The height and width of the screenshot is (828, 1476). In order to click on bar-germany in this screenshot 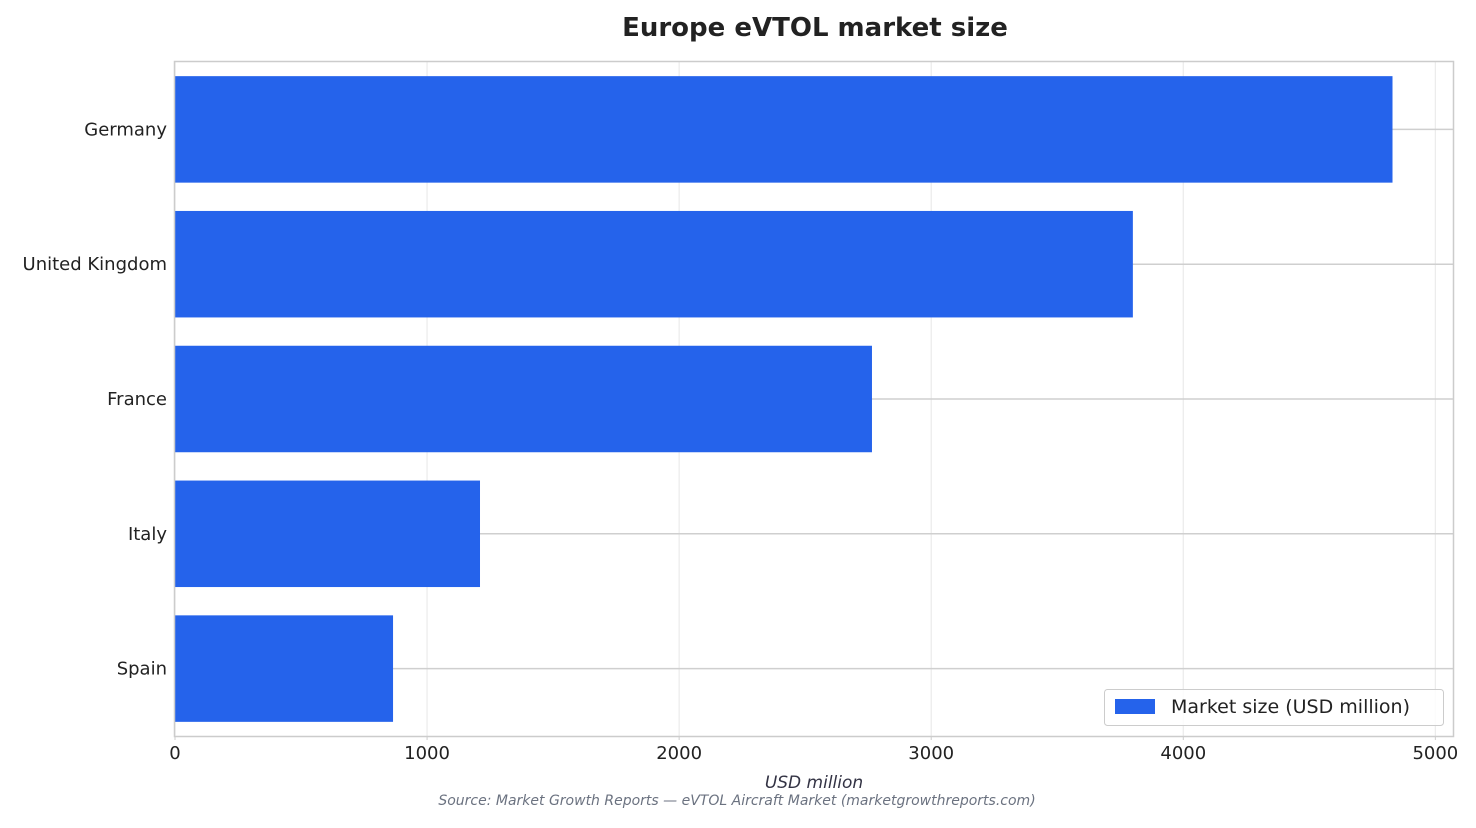, I will do `click(784, 129)`.